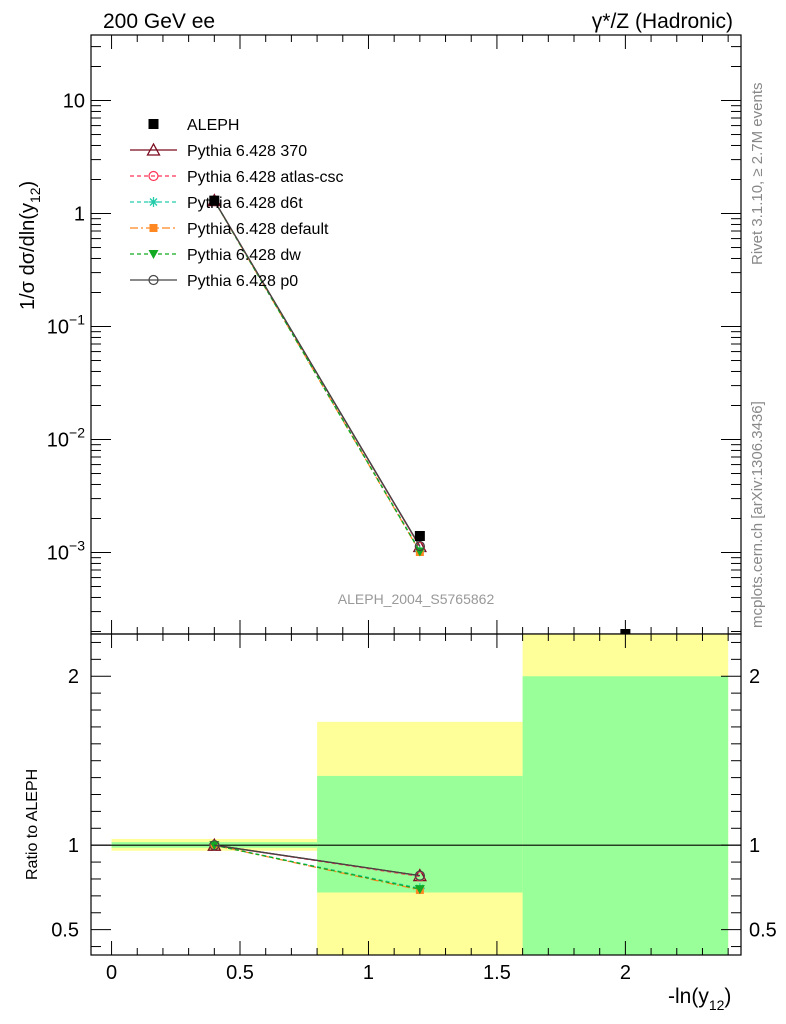 This screenshot has height=1024, width=786. I want to click on rivet-label: Rivet 3.1.10, ≥ 2.7M events, so click(757, 174).